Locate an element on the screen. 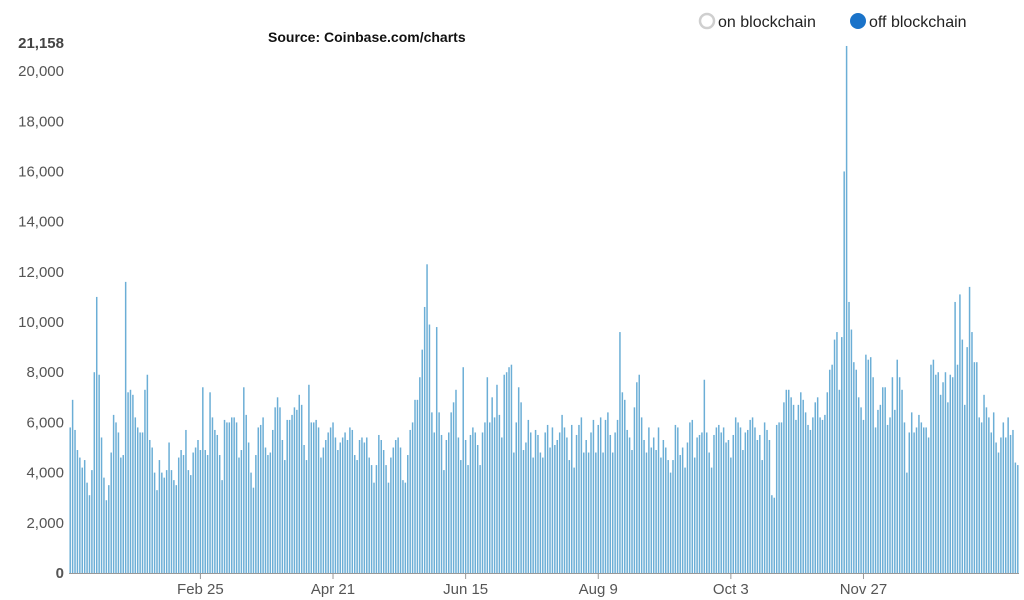  on-blockchain-marker-icon is located at coordinates (707, 21).